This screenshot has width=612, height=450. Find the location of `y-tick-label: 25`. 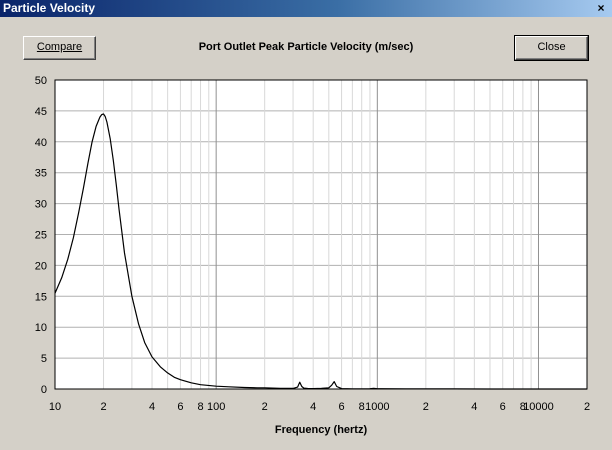

y-tick-label: 25 is located at coordinates (41, 236).